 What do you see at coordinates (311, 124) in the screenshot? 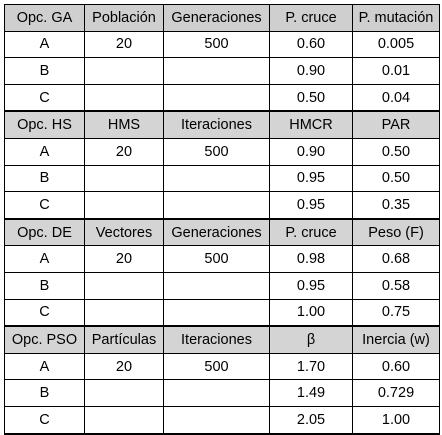
I see `header-cell-param3: HMCR` at bounding box center [311, 124].